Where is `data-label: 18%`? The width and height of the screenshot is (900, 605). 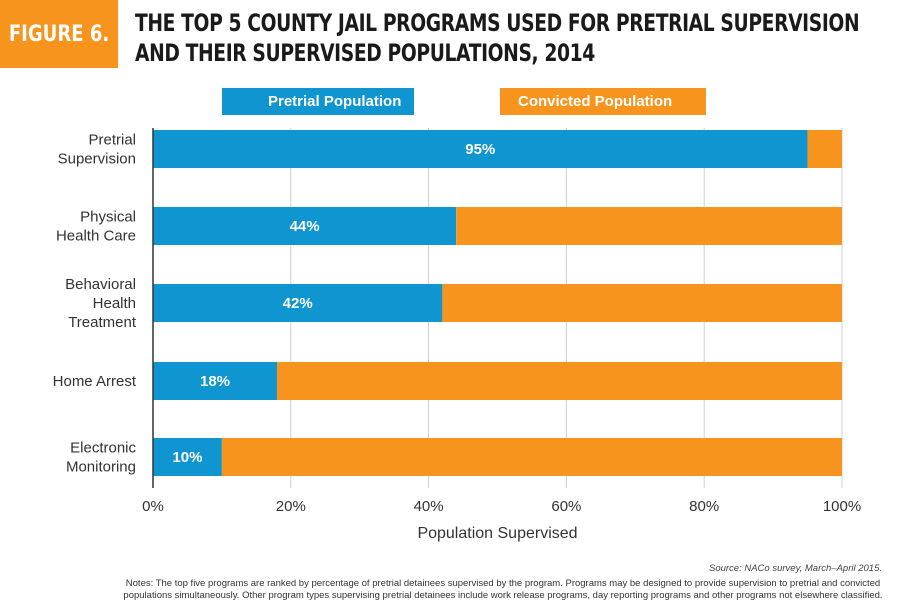
data-label: 18% is located at coordinates (215, 381).